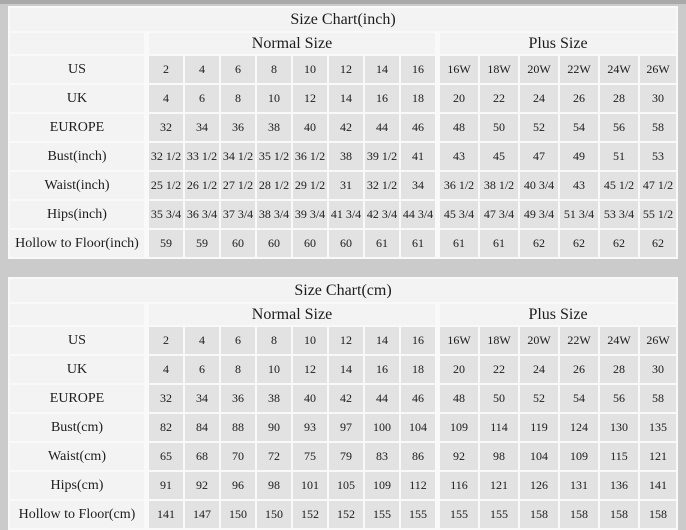 The height and width of the screenshot is (530, 686). Describe the element at coordinates (418, 456) in the screenshot. I see `size-value-cell: 86` at that location.